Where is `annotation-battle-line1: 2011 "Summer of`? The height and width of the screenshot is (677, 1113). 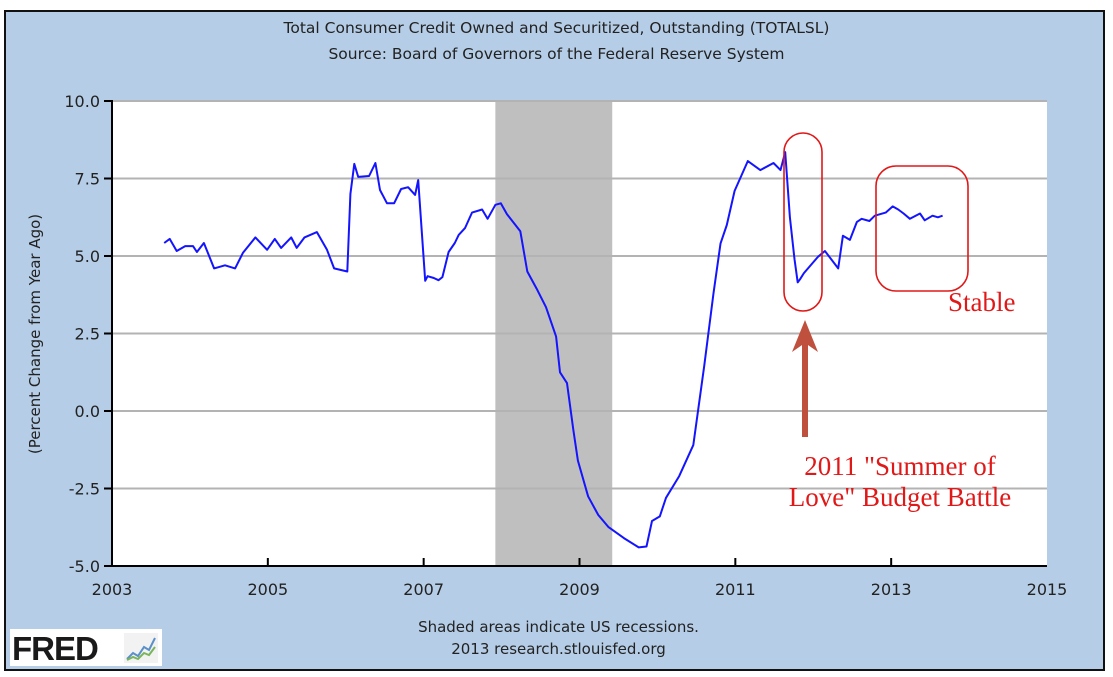
annotation-battle-line1: 2011 "Summer of is located at coordinates (900, 466).